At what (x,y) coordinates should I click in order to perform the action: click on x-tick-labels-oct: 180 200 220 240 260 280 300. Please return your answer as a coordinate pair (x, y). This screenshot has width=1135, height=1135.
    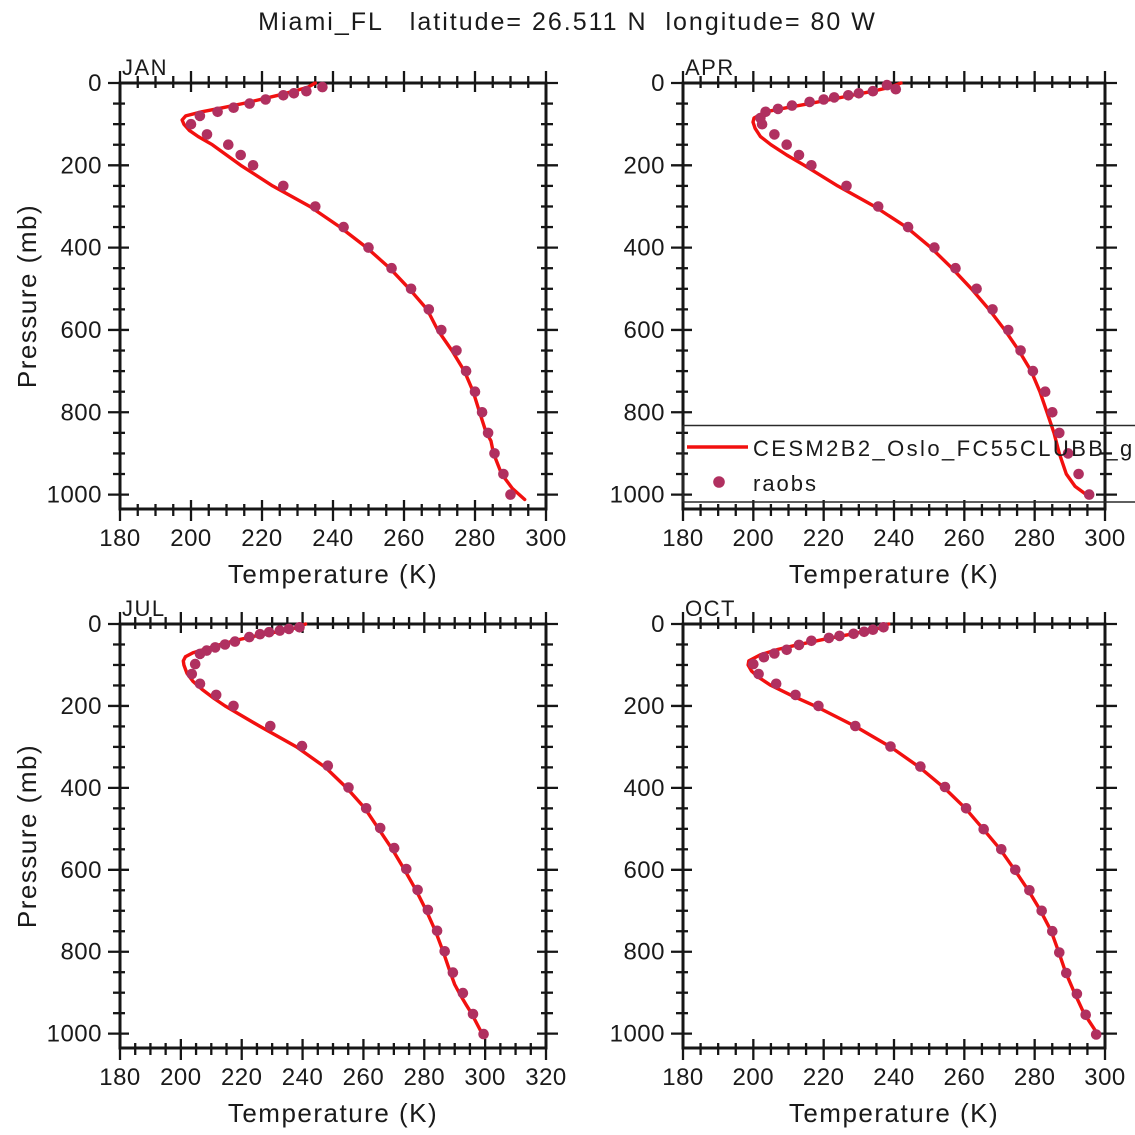
    Looking at the image, I should click on (893, 1077).